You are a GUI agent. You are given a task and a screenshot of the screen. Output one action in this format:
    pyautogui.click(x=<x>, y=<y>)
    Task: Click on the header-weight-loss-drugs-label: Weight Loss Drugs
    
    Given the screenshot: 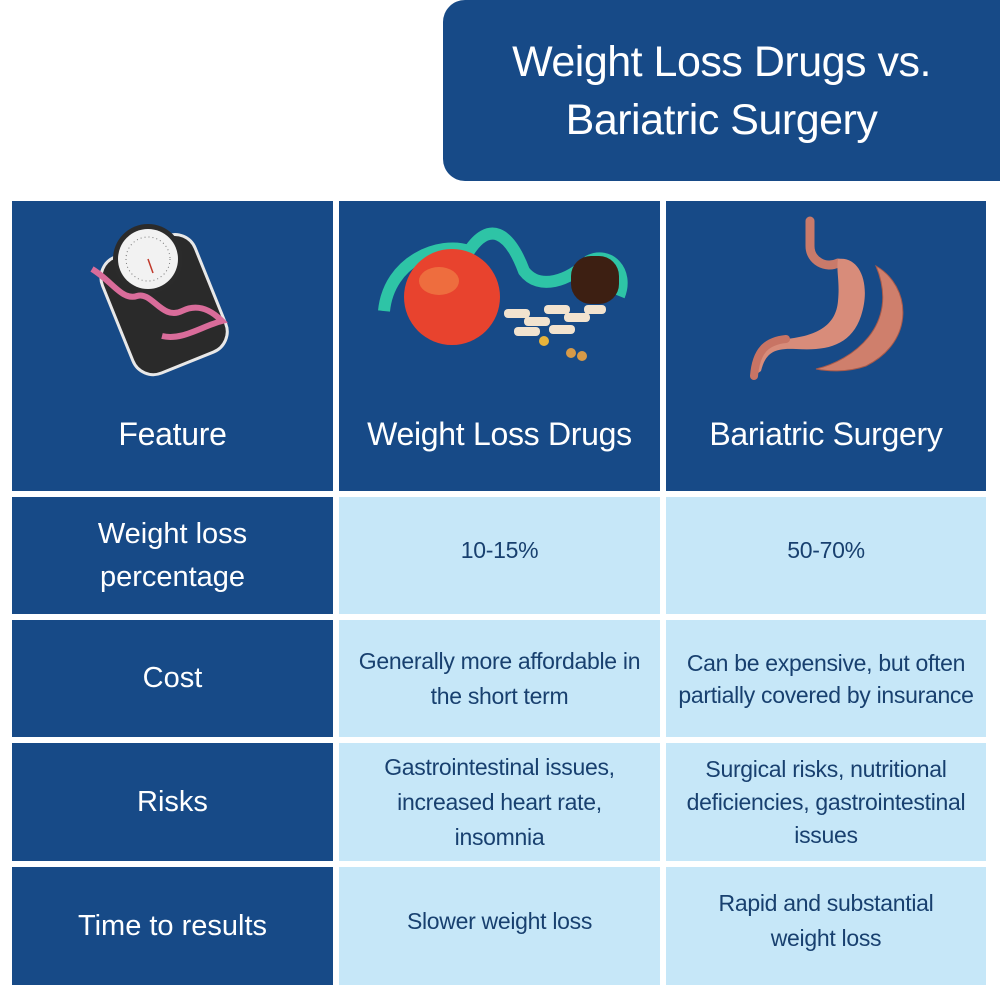 What is the action you would take?
    pyautogui.click(x=499, y=434)
    